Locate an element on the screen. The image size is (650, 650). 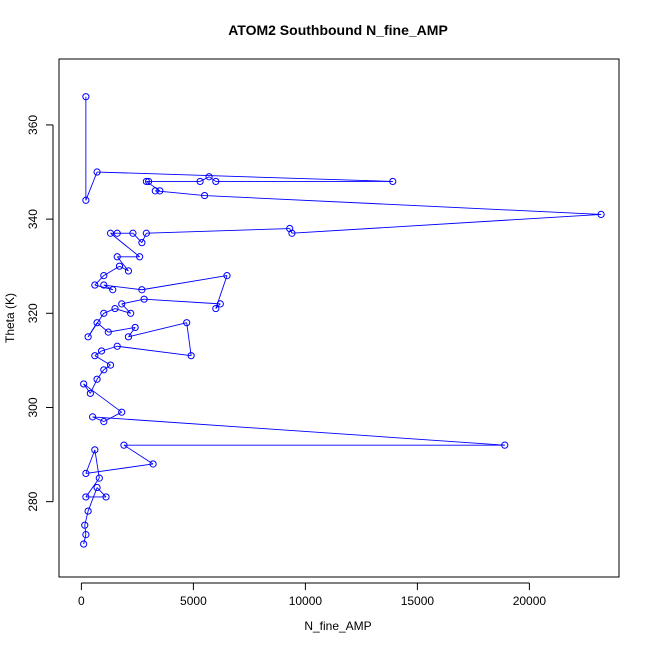
x-tick-label: 5000 is located at coordinates (193, 601).